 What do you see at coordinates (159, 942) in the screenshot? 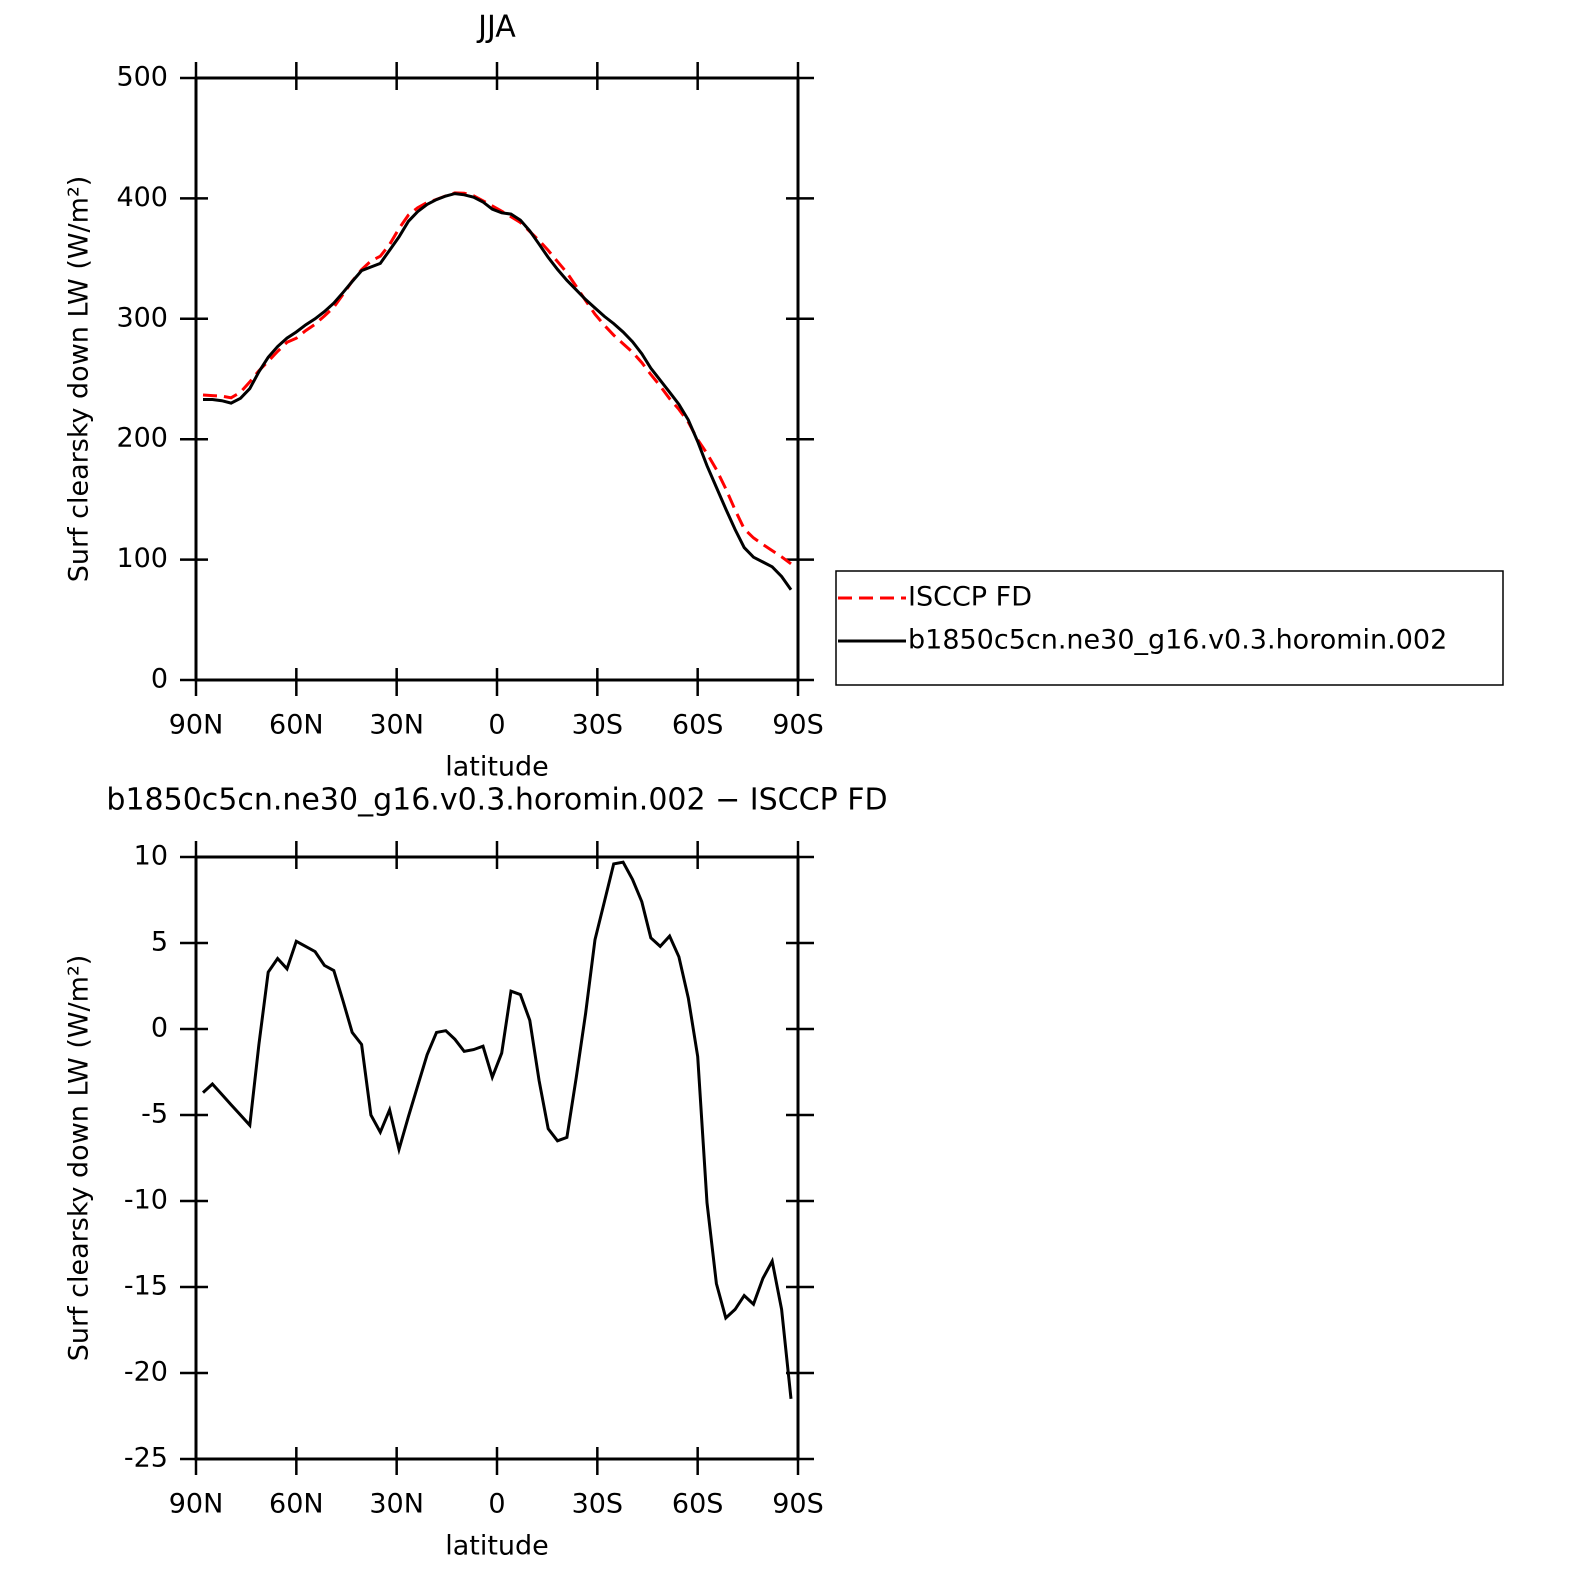
I see `y-tick-label: 5` at bounding box center [159, 942].